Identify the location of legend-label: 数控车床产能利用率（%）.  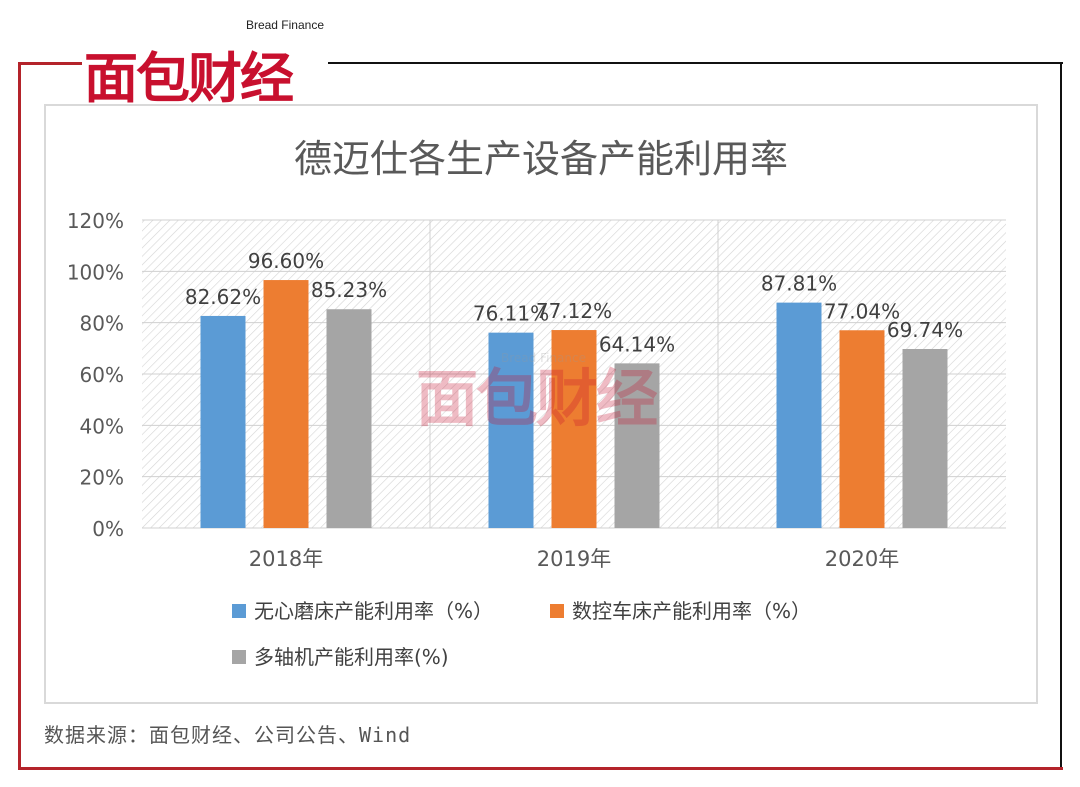
(691, 611).